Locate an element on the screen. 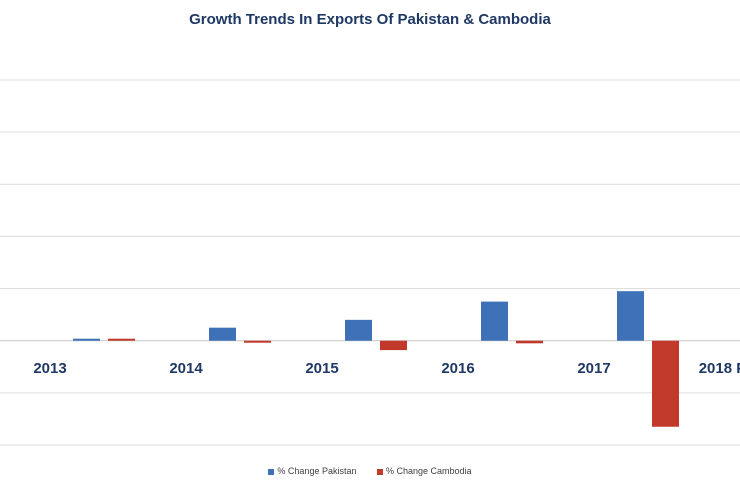 Image resolution: width=740 pixels, height=493 pixels. legend-item-cambodia: % Change Cambodia is located at coordinates (424, 471).